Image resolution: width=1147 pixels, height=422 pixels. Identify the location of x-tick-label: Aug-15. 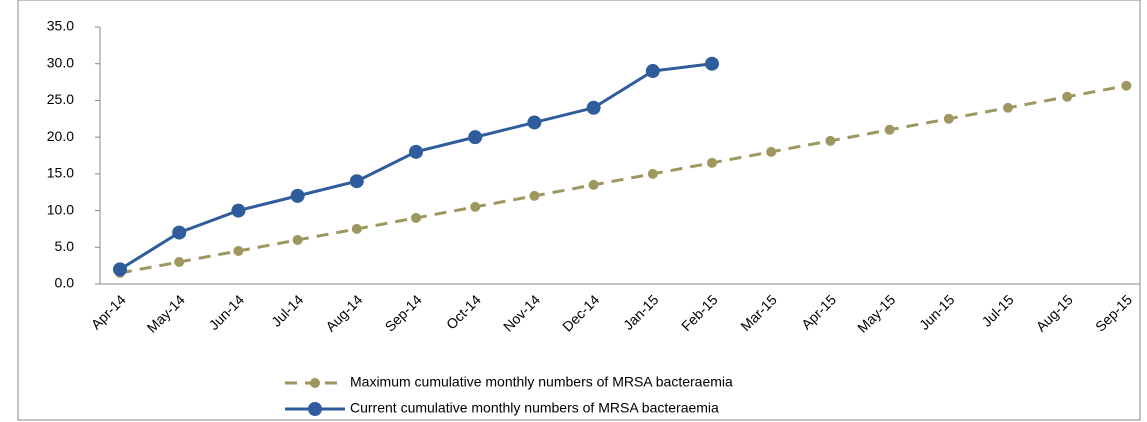
(1054, 312).